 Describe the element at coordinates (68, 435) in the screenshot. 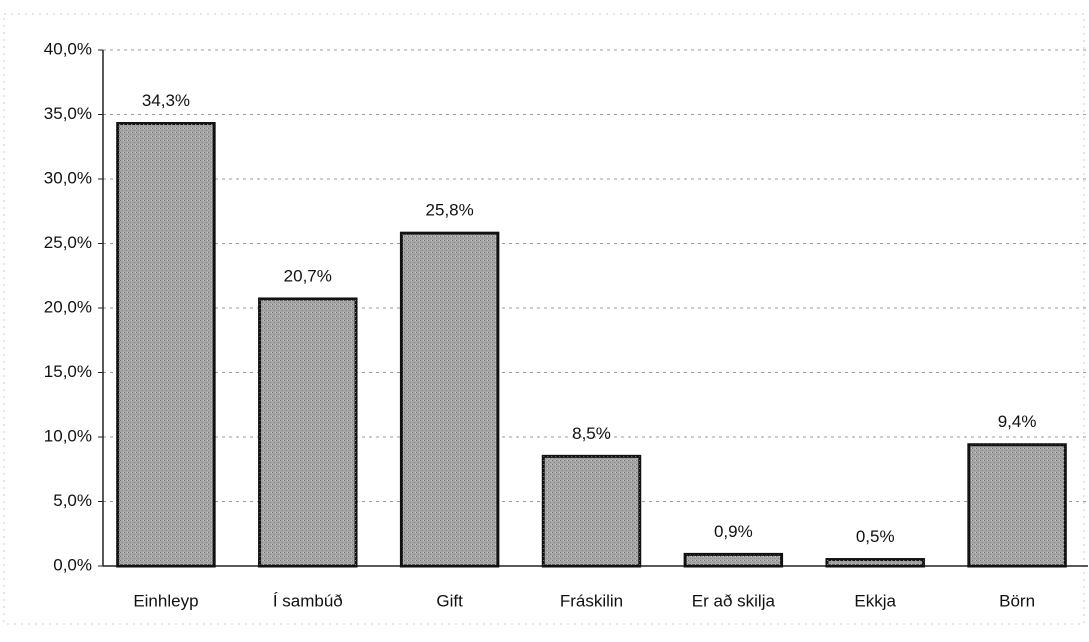

I see `y-tick-label: 10,0%` at that location.